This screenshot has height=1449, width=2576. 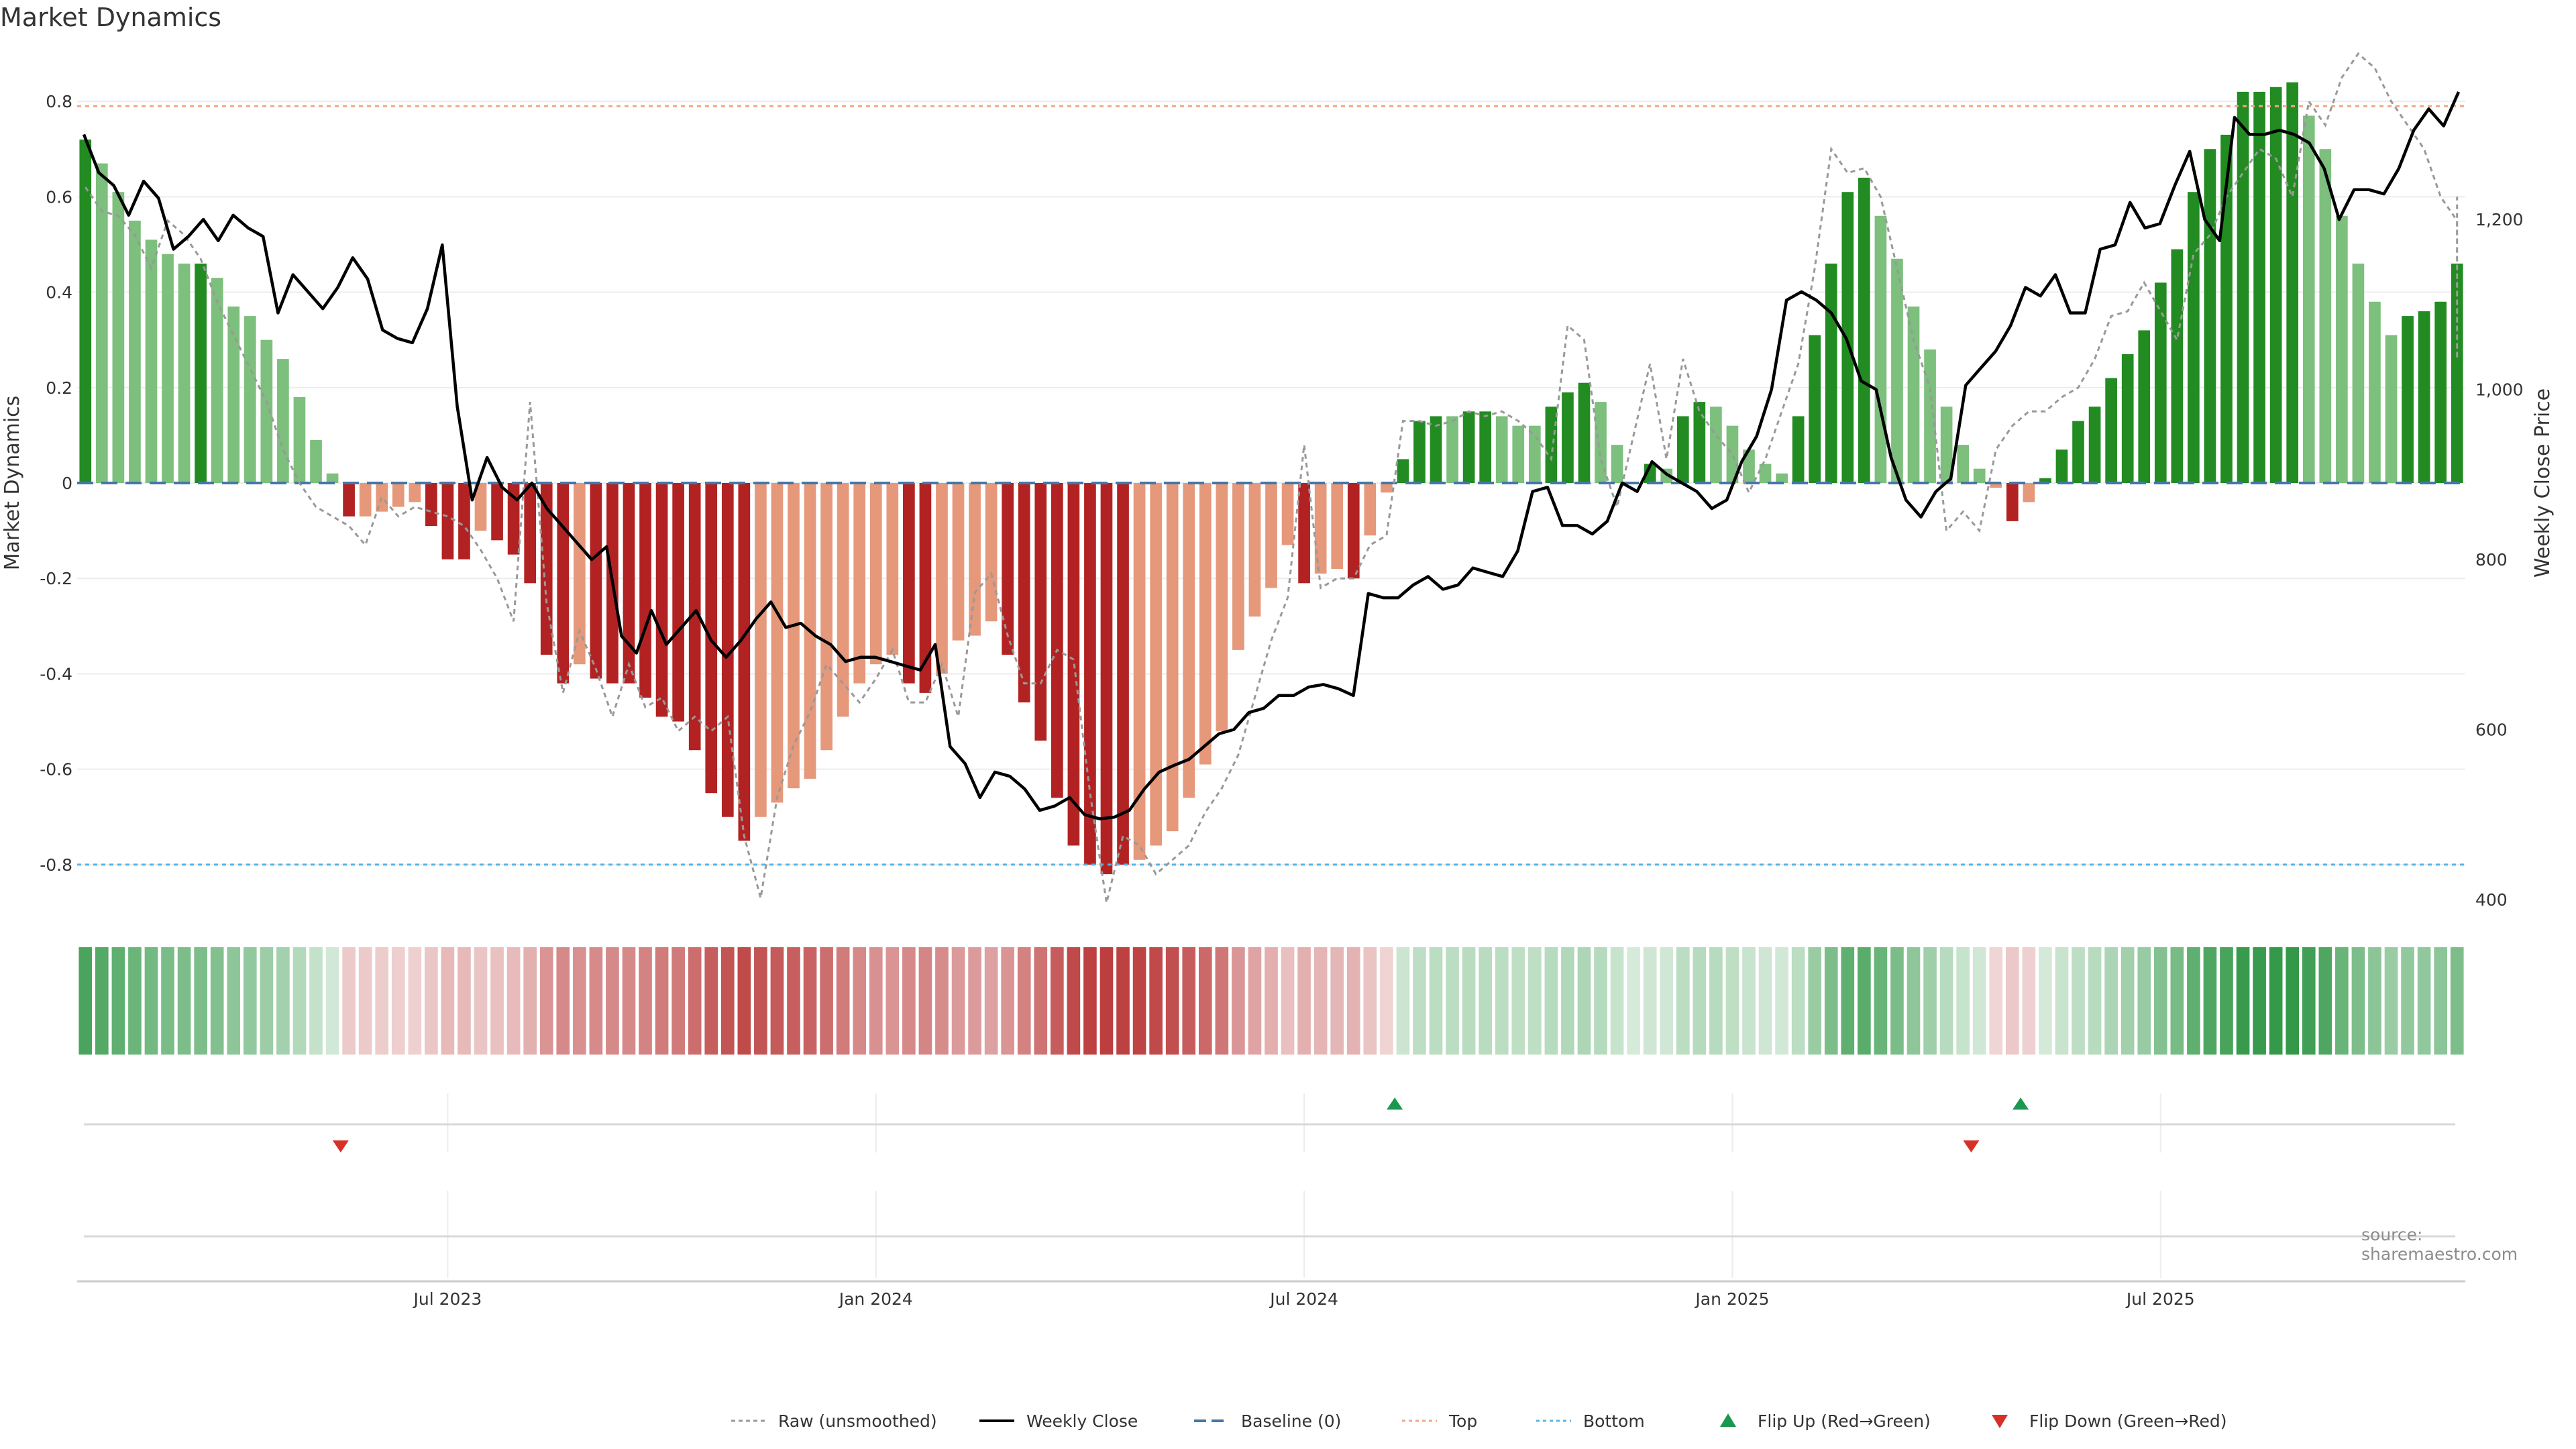 I want to click on legend-label-flip-up: Flip Up (Red→Green), so click(x=1844, y=1421).